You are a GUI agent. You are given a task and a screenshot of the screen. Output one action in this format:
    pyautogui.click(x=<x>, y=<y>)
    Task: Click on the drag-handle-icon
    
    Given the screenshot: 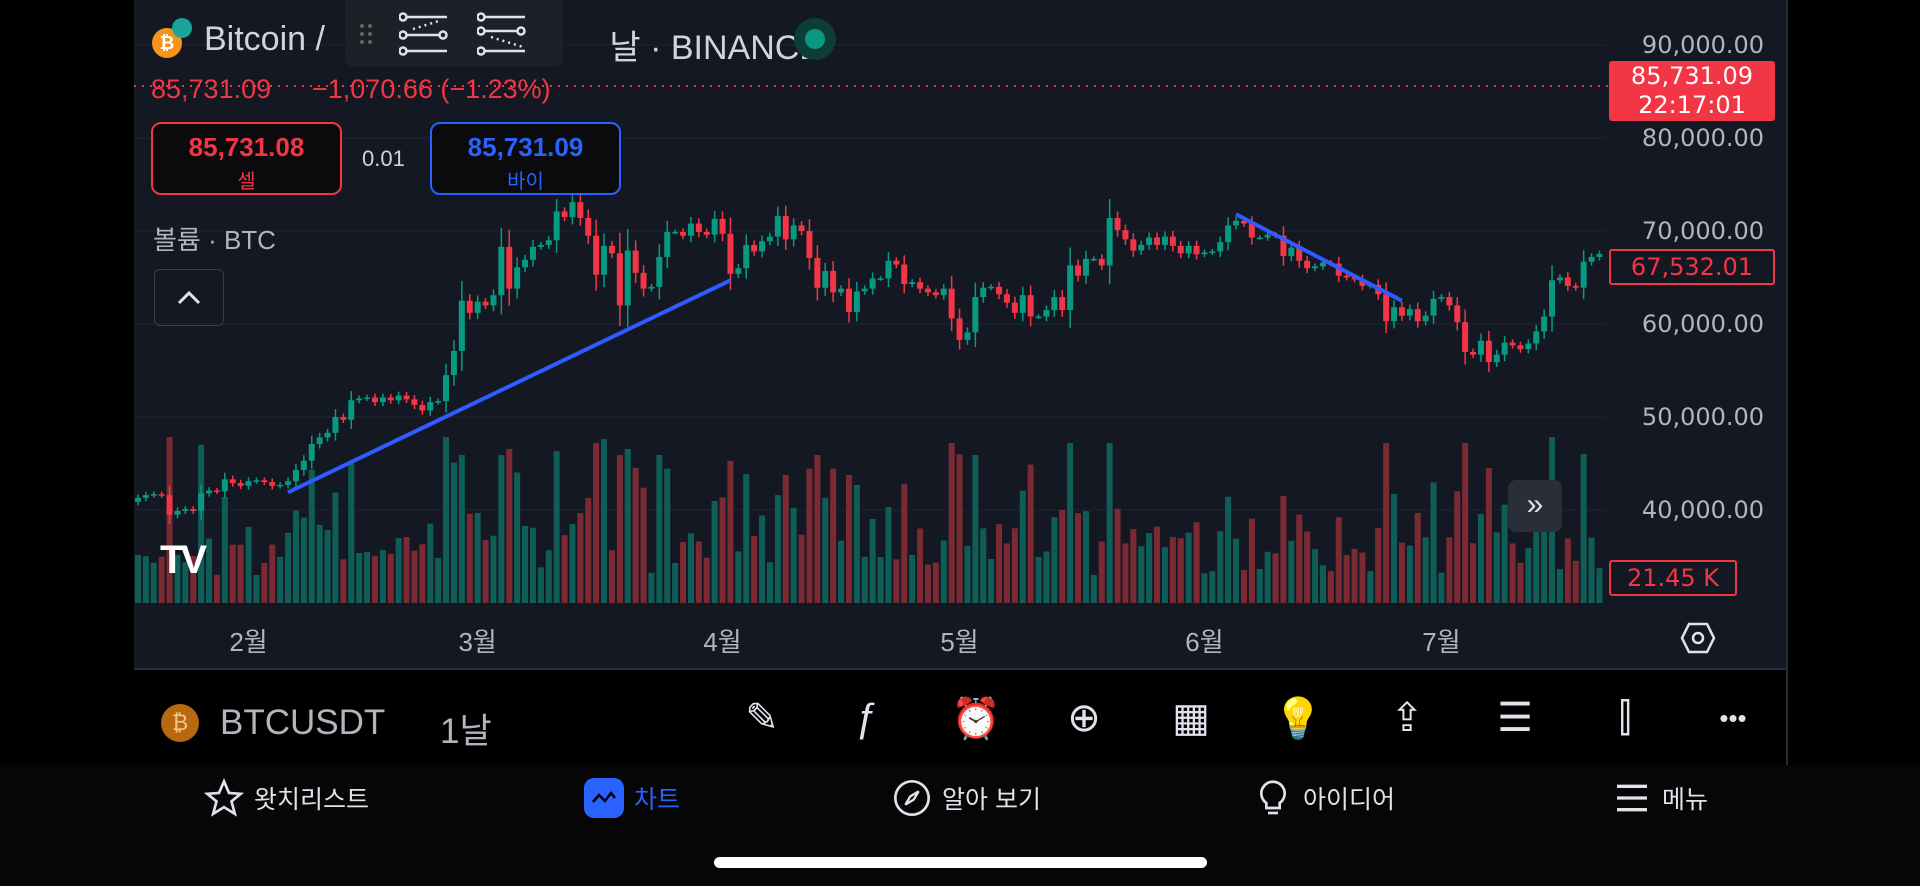 What is the action you would take?
    pyautogui.click(x=366, y=34)
    